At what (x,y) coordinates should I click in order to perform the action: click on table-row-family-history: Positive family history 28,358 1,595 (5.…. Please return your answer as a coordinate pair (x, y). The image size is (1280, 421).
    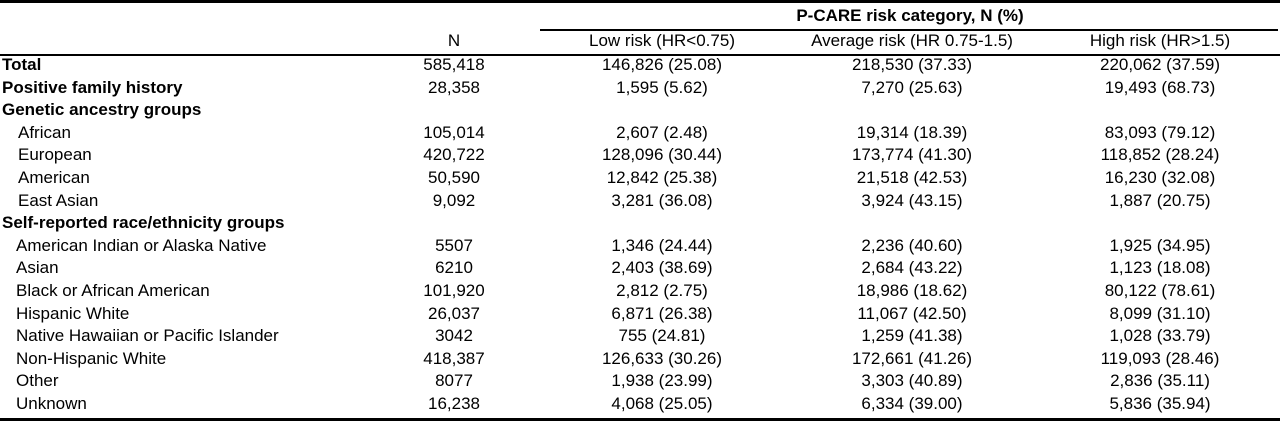
    Looking at the image, I should click on (640, 88).